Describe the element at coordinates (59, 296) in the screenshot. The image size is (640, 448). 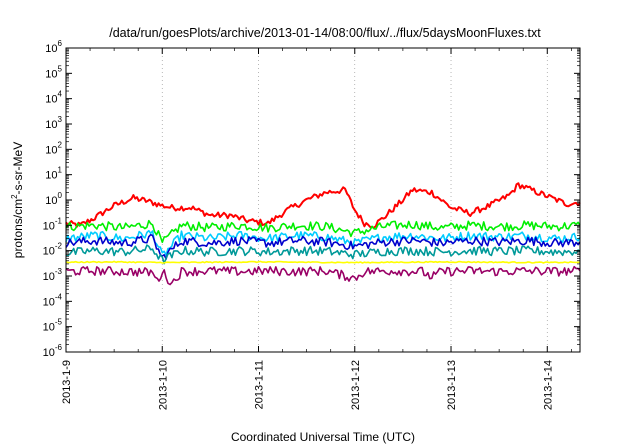
I see `y-tick-label-exp: -4` at that location.